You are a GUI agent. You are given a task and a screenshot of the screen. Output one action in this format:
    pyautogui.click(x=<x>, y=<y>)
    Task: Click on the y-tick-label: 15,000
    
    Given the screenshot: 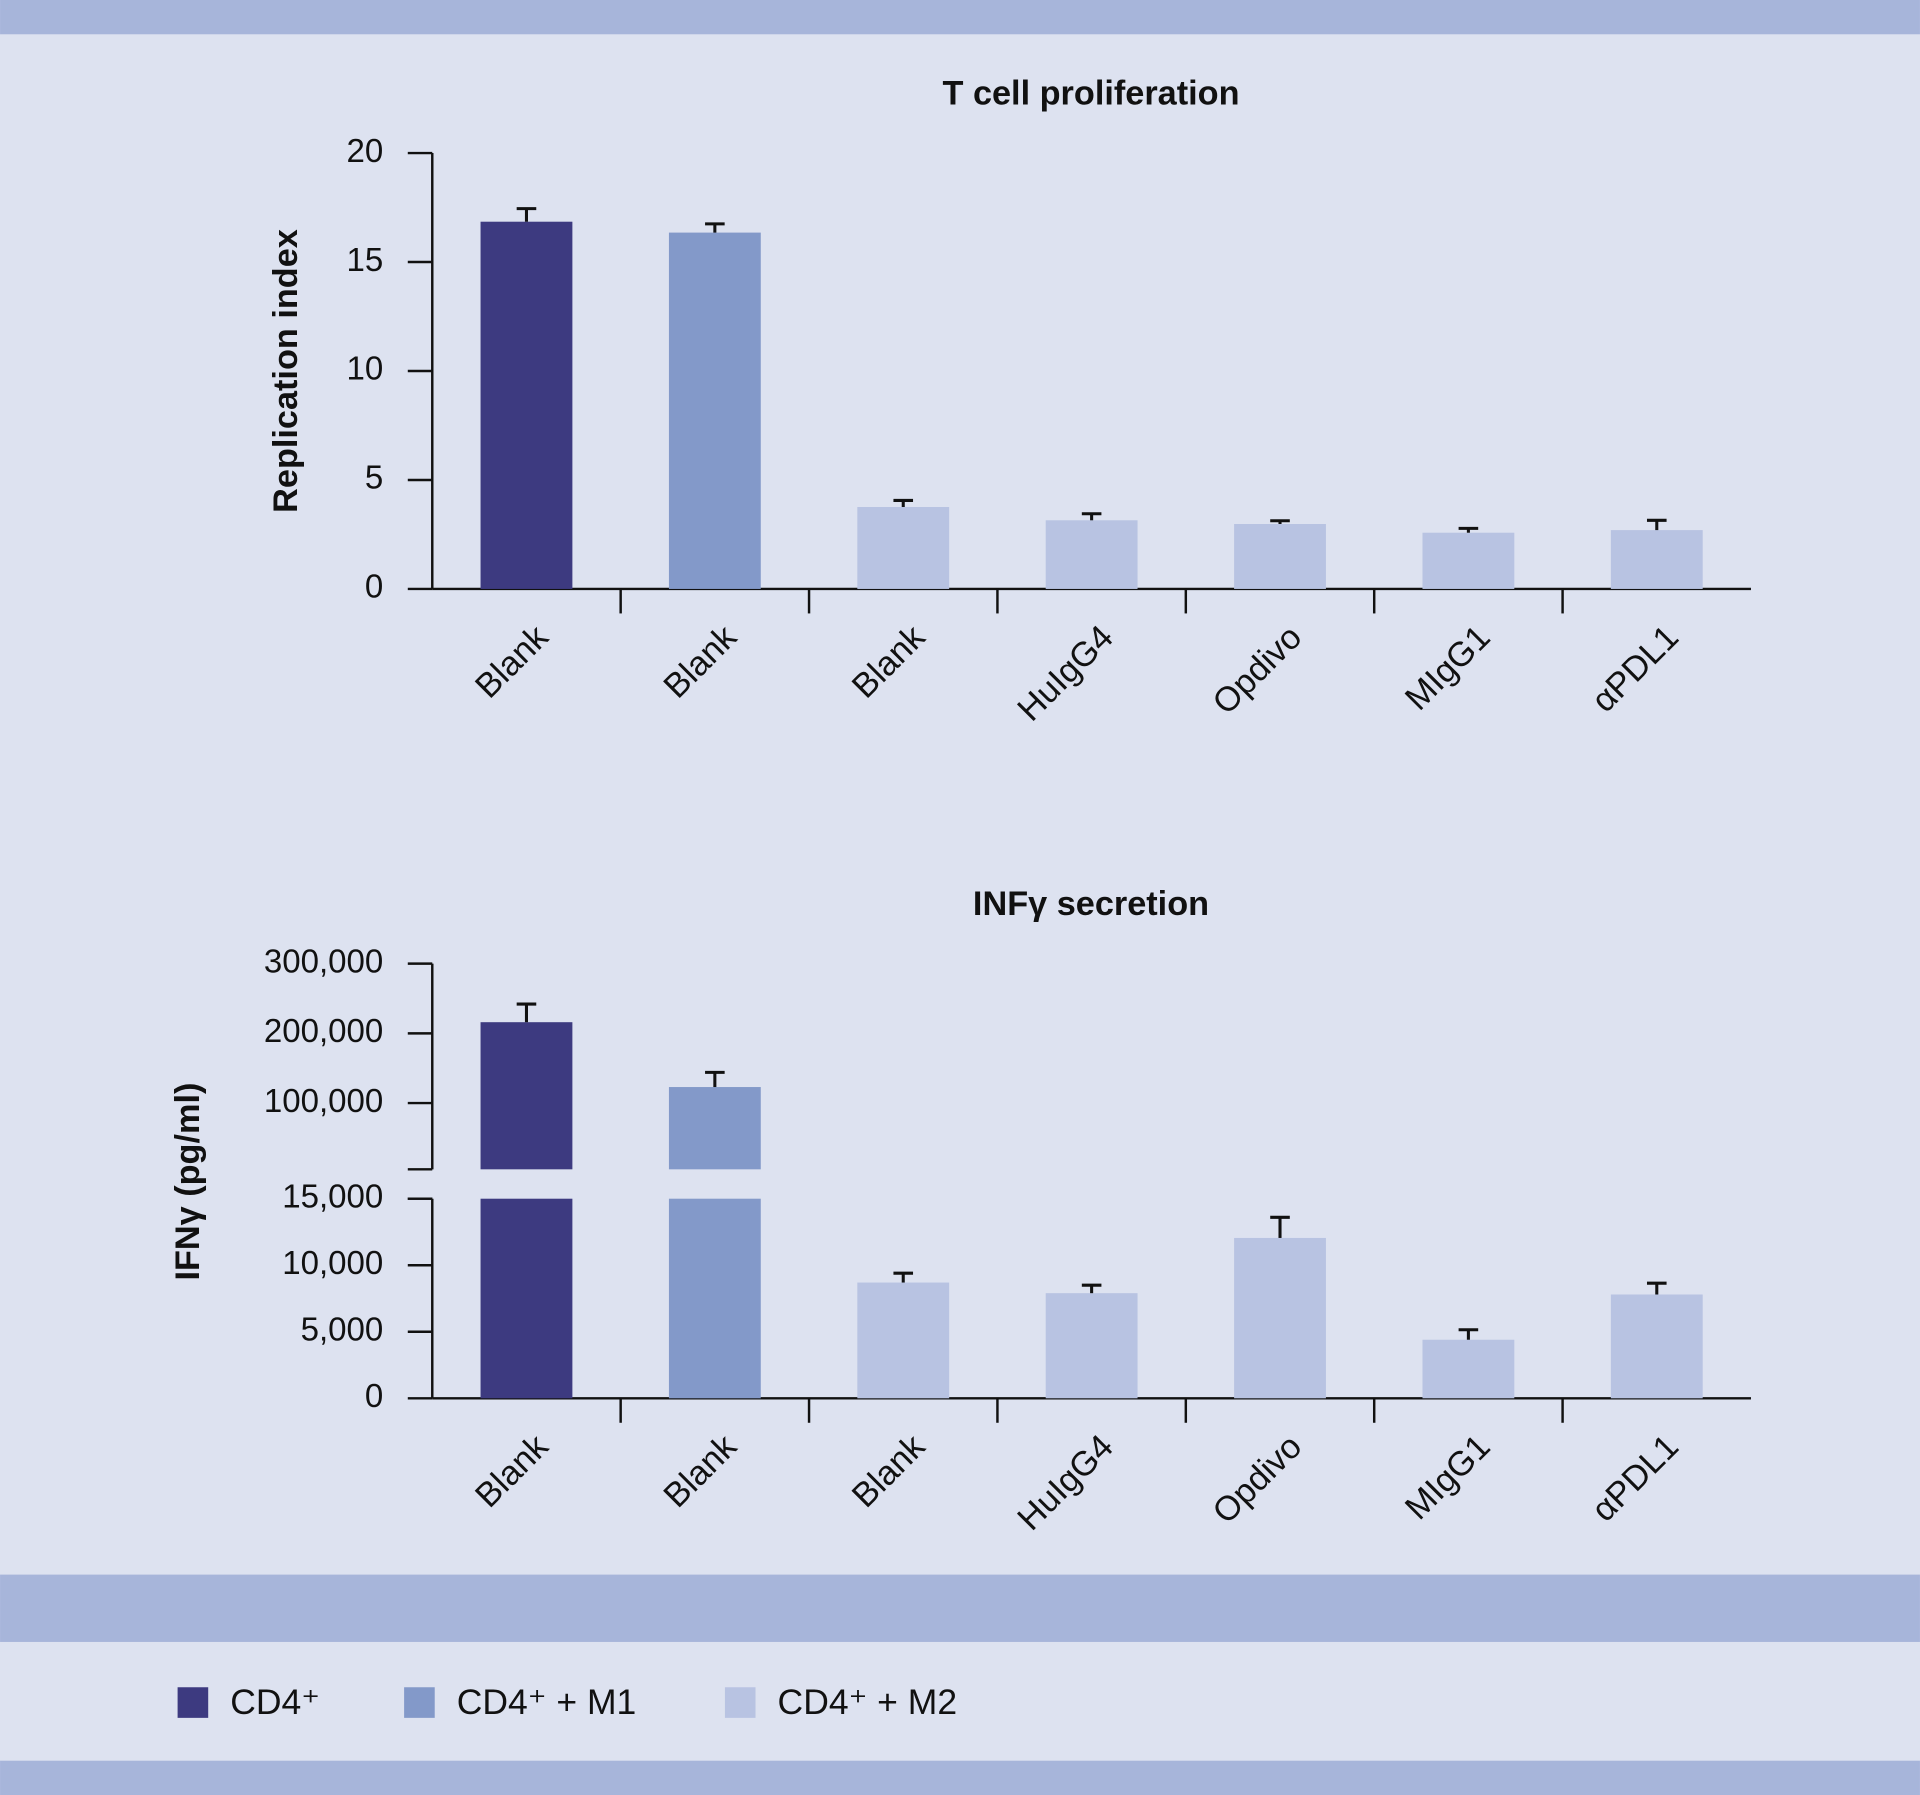 What is the action you would take?
    pyautogui.click(x=332, y=1196)
    